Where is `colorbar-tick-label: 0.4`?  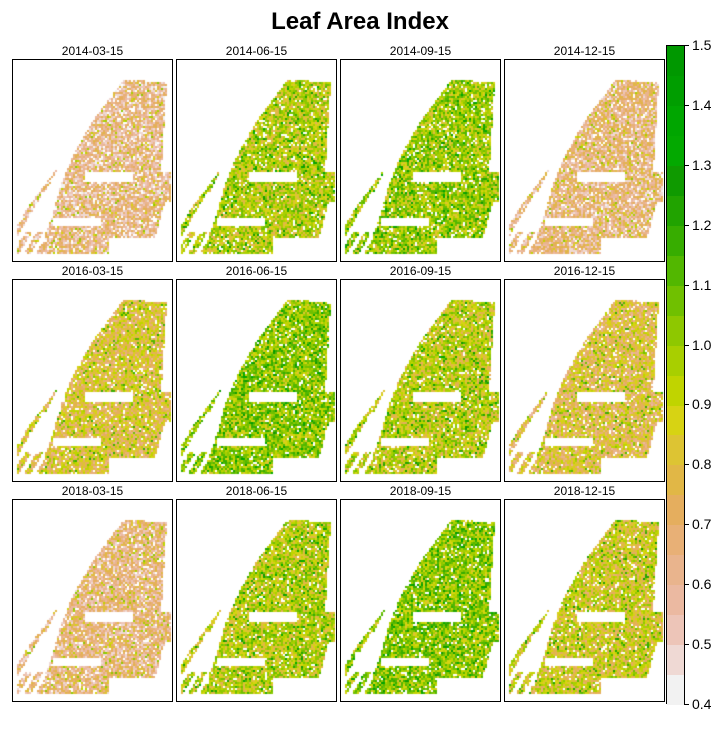 colorbar-tick-label: 0.4 is located at coordinates (702, 704).